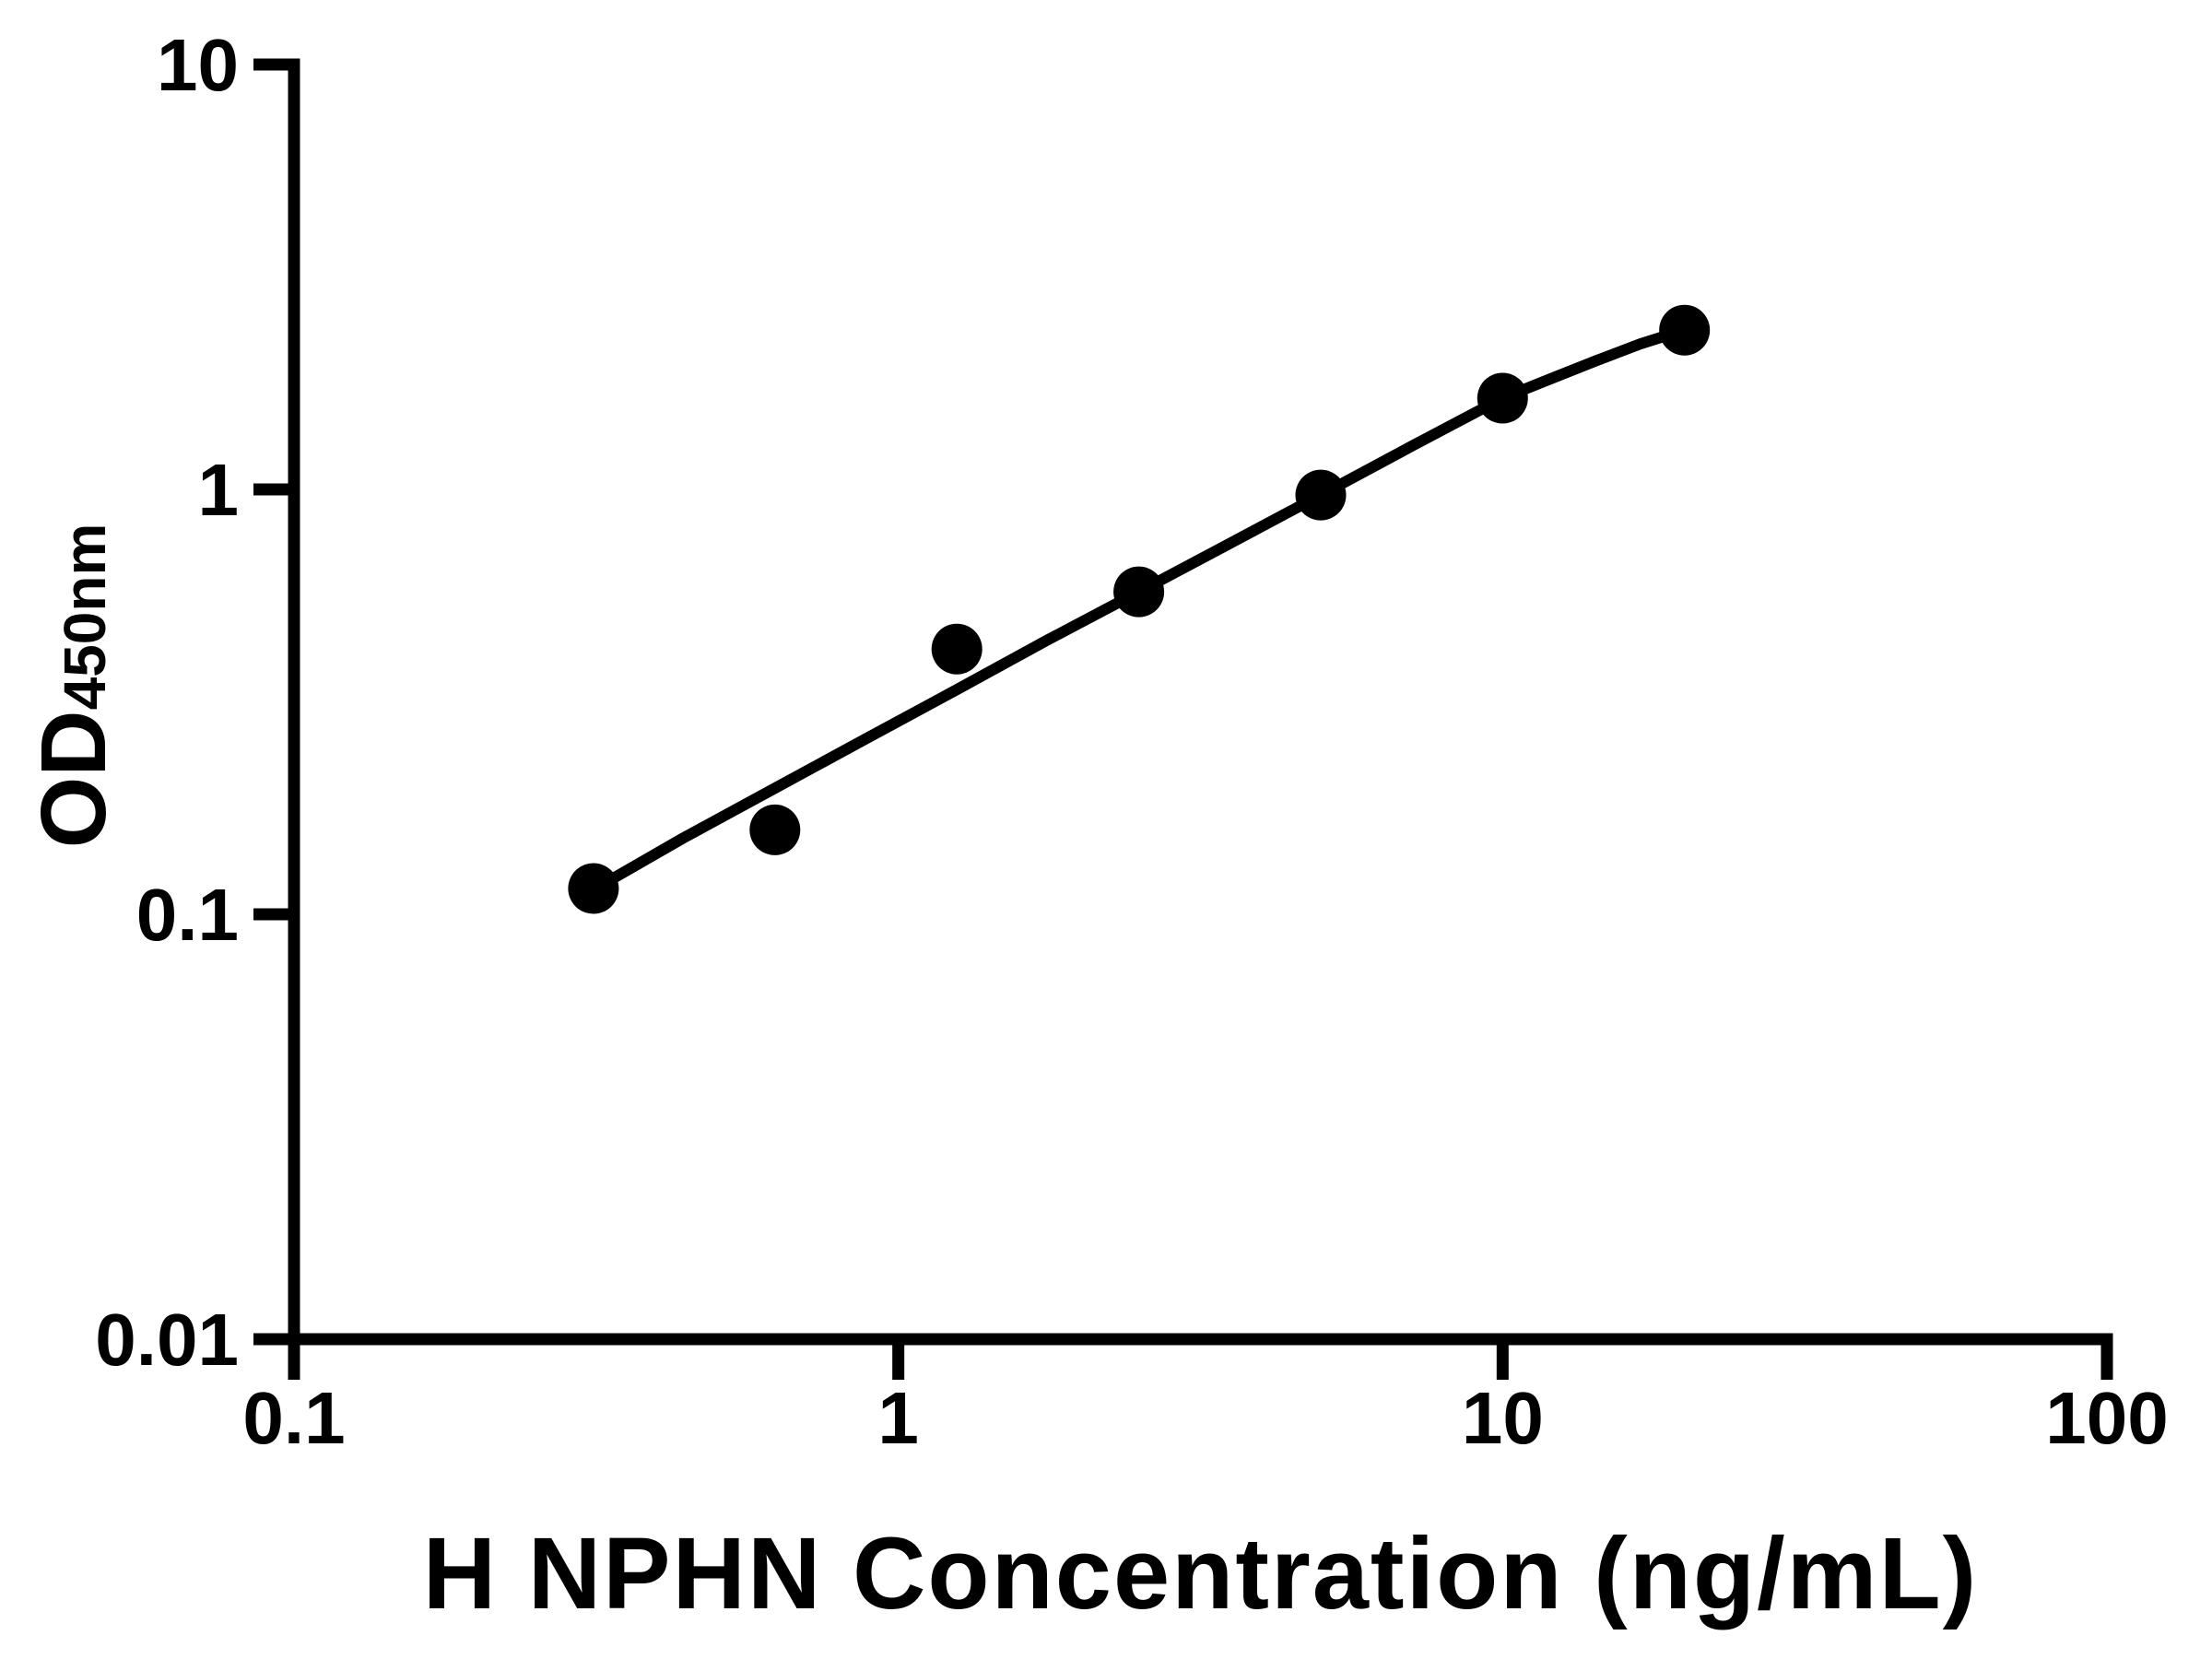 The height and width of the screenshot is (1659, 2212). I want to click on y-axis-title: OD450nm, so click(73, 686).